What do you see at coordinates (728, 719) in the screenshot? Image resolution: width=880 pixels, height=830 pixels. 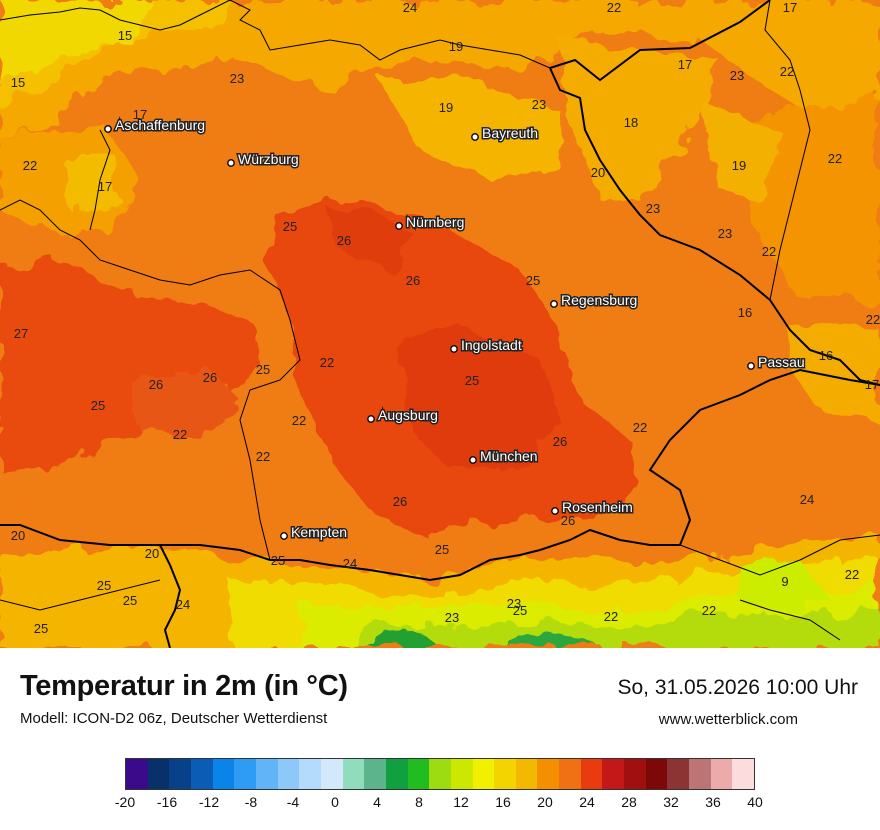 I see `website-credit: www.wetterblick.com` at bounding box center [728, 719].